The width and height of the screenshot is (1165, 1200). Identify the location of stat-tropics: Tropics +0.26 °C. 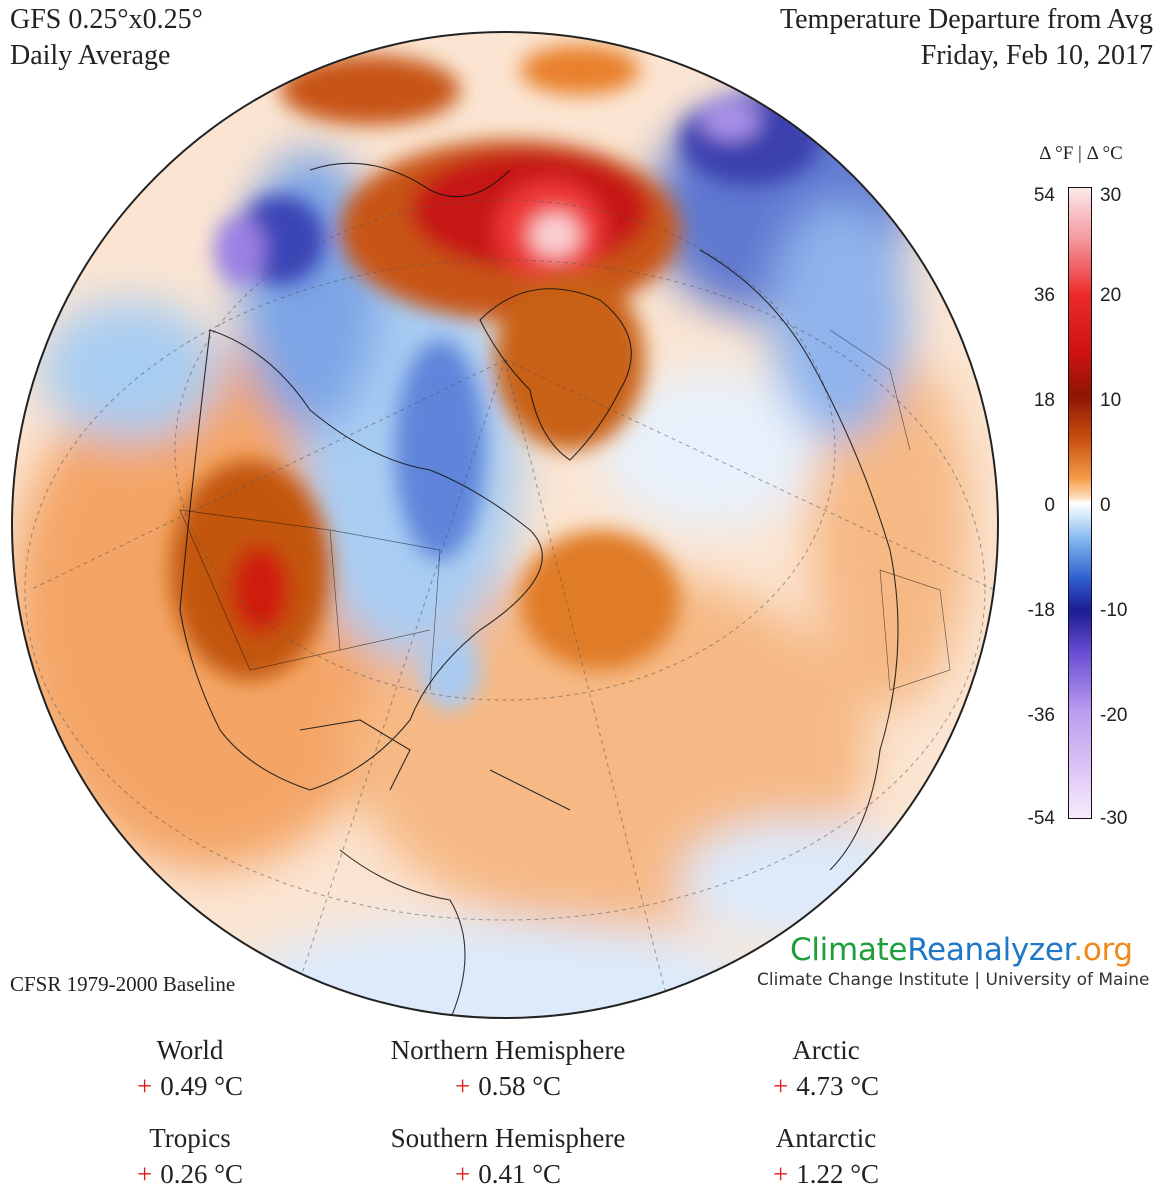
(190, 1156).